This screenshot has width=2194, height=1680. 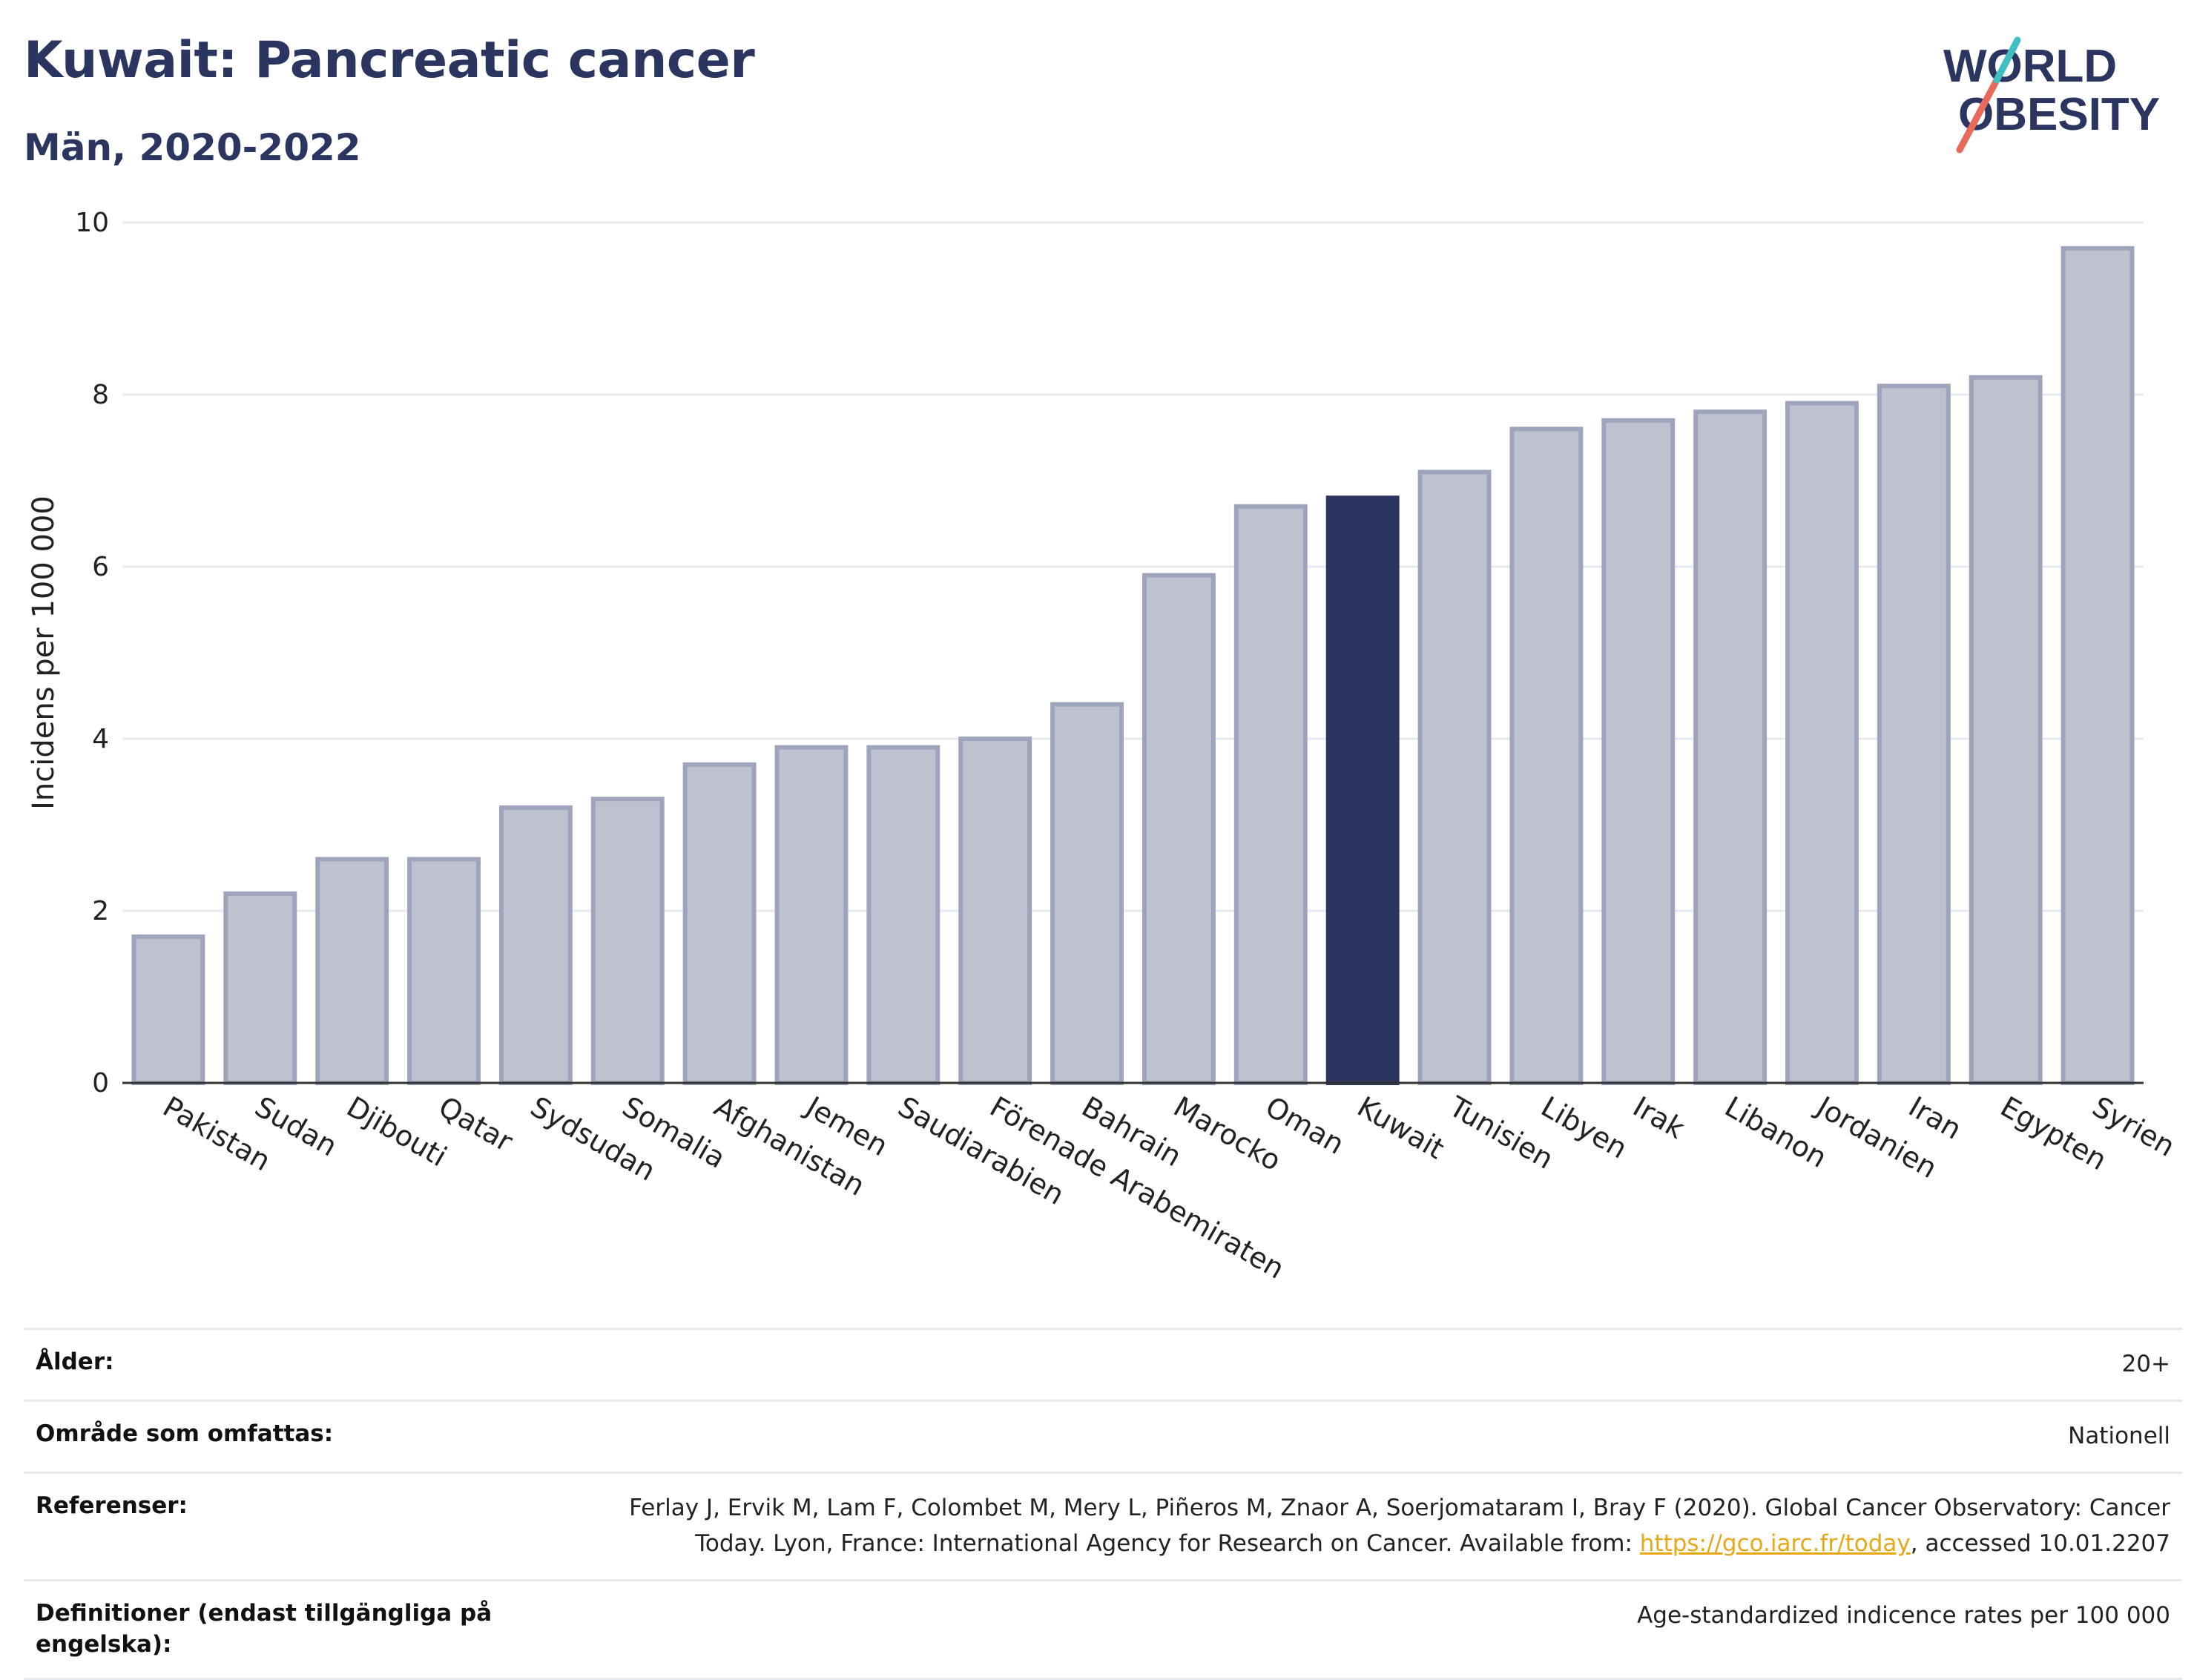 I want to click on bar-iran, so click(x=1914, y=734).